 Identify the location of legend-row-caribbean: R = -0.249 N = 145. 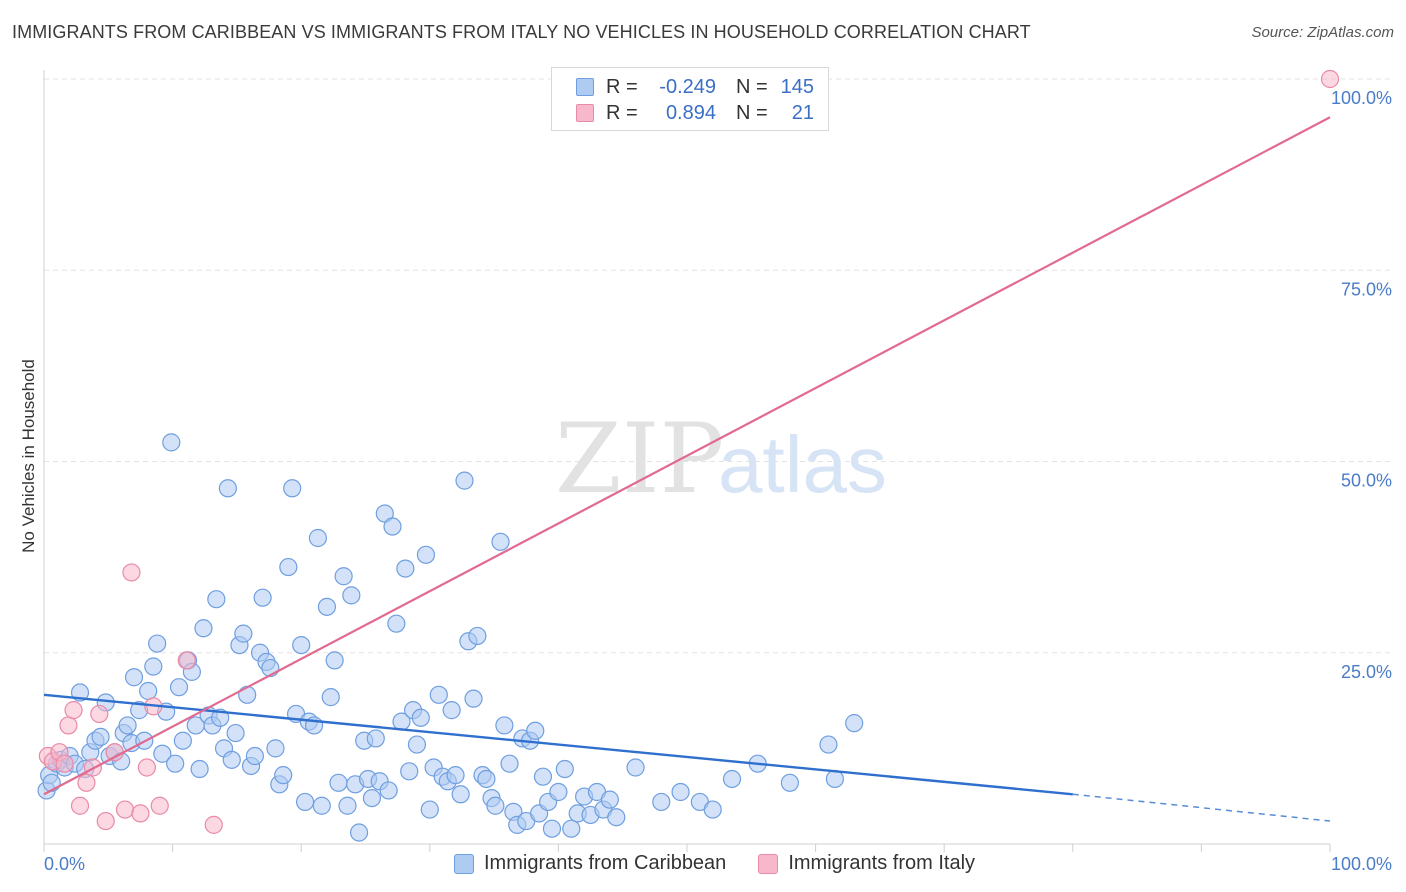
(695, 87).